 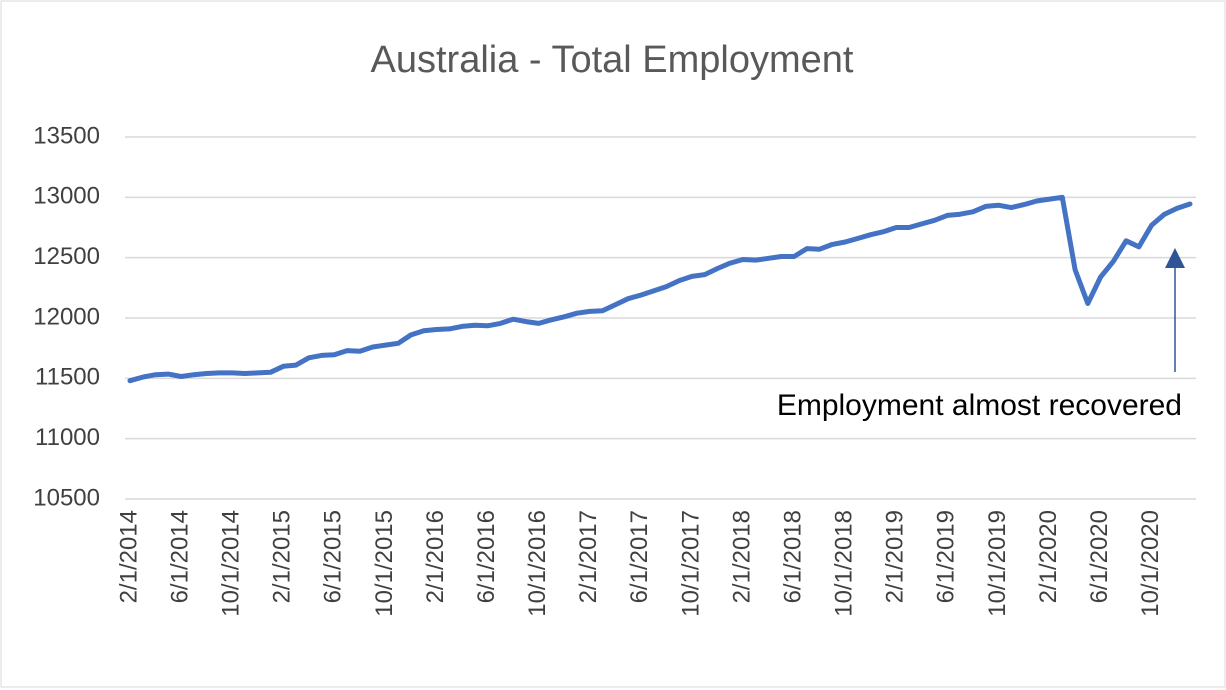 I want to click on y-tick-label: 13500, so click(x=66, y=135).